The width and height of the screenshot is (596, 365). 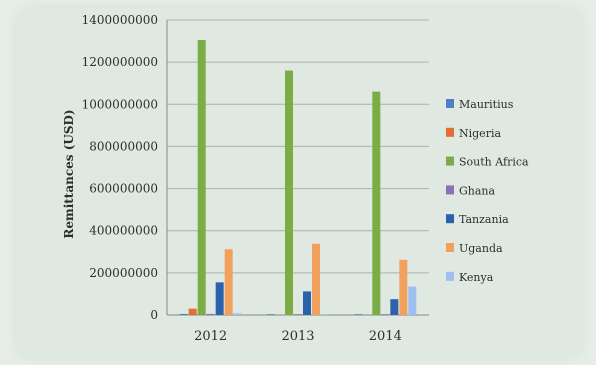 I want to click on bar-mauritius-2012, so click(x=183, y=314).